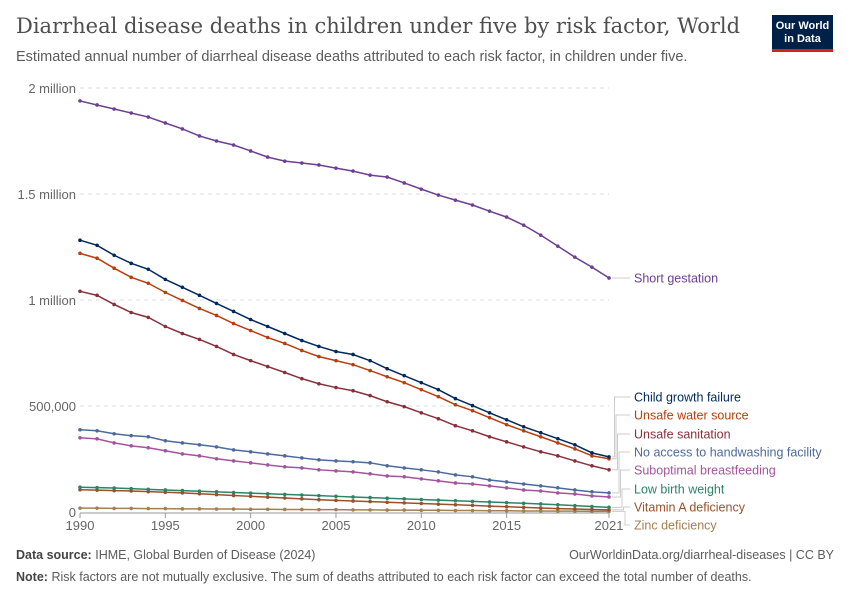 This screenshot has height=600, width=850. Describe the element at coordinates (609, 525) in the screenshot. I see `x-tick-label: 2021` at that location.